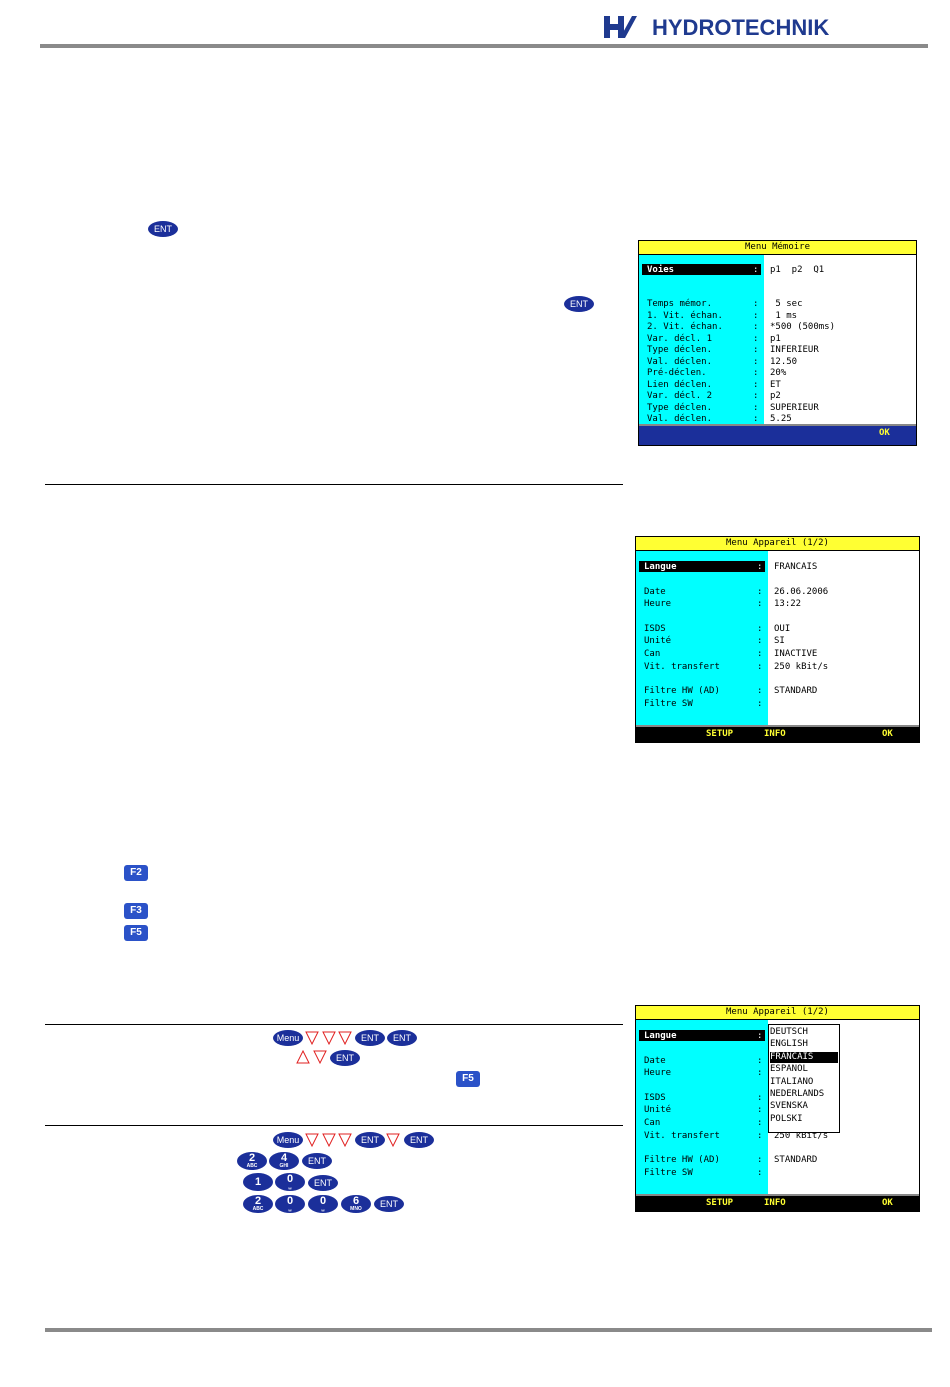 The height and width of the screenshot is (1387, 950). Describe the element at coordinates (777, 248) in the screenshot. I see `screen-title: Menu Mémoire` at that location.